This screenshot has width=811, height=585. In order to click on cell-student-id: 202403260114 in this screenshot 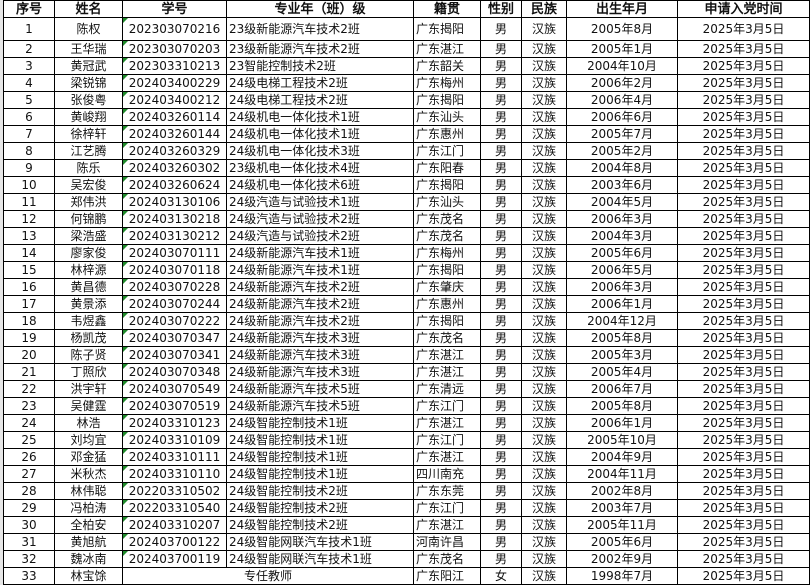, I will do `click(174, 117)`.